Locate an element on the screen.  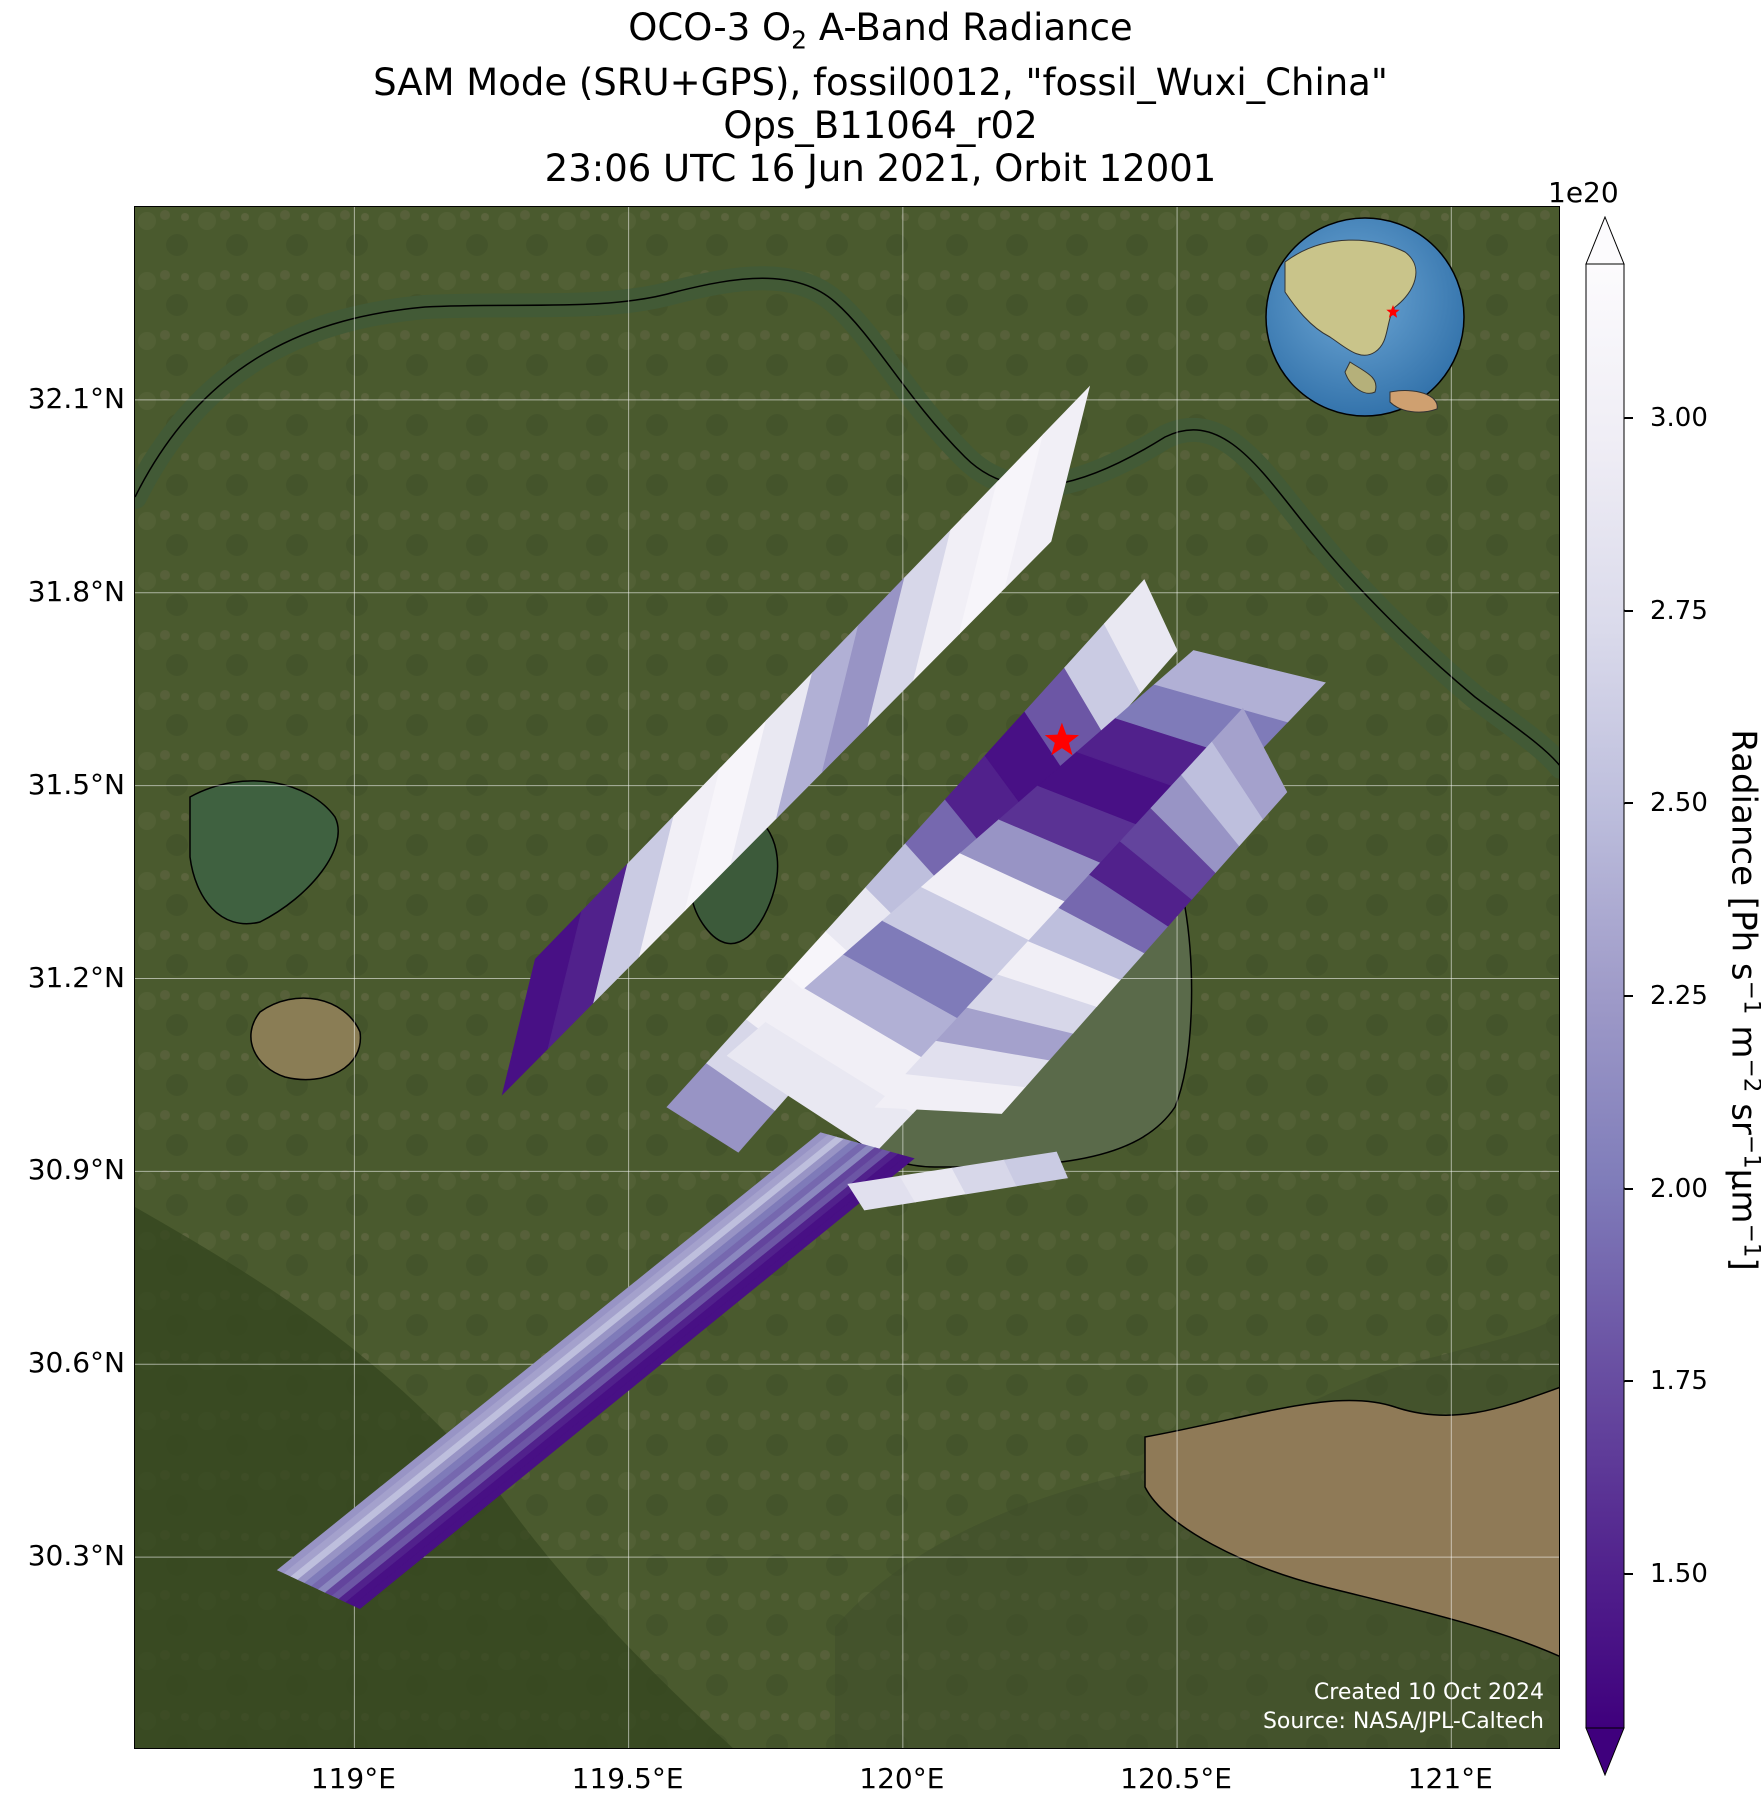
hangzhou-bay is located at coordinates (1351, 1521).